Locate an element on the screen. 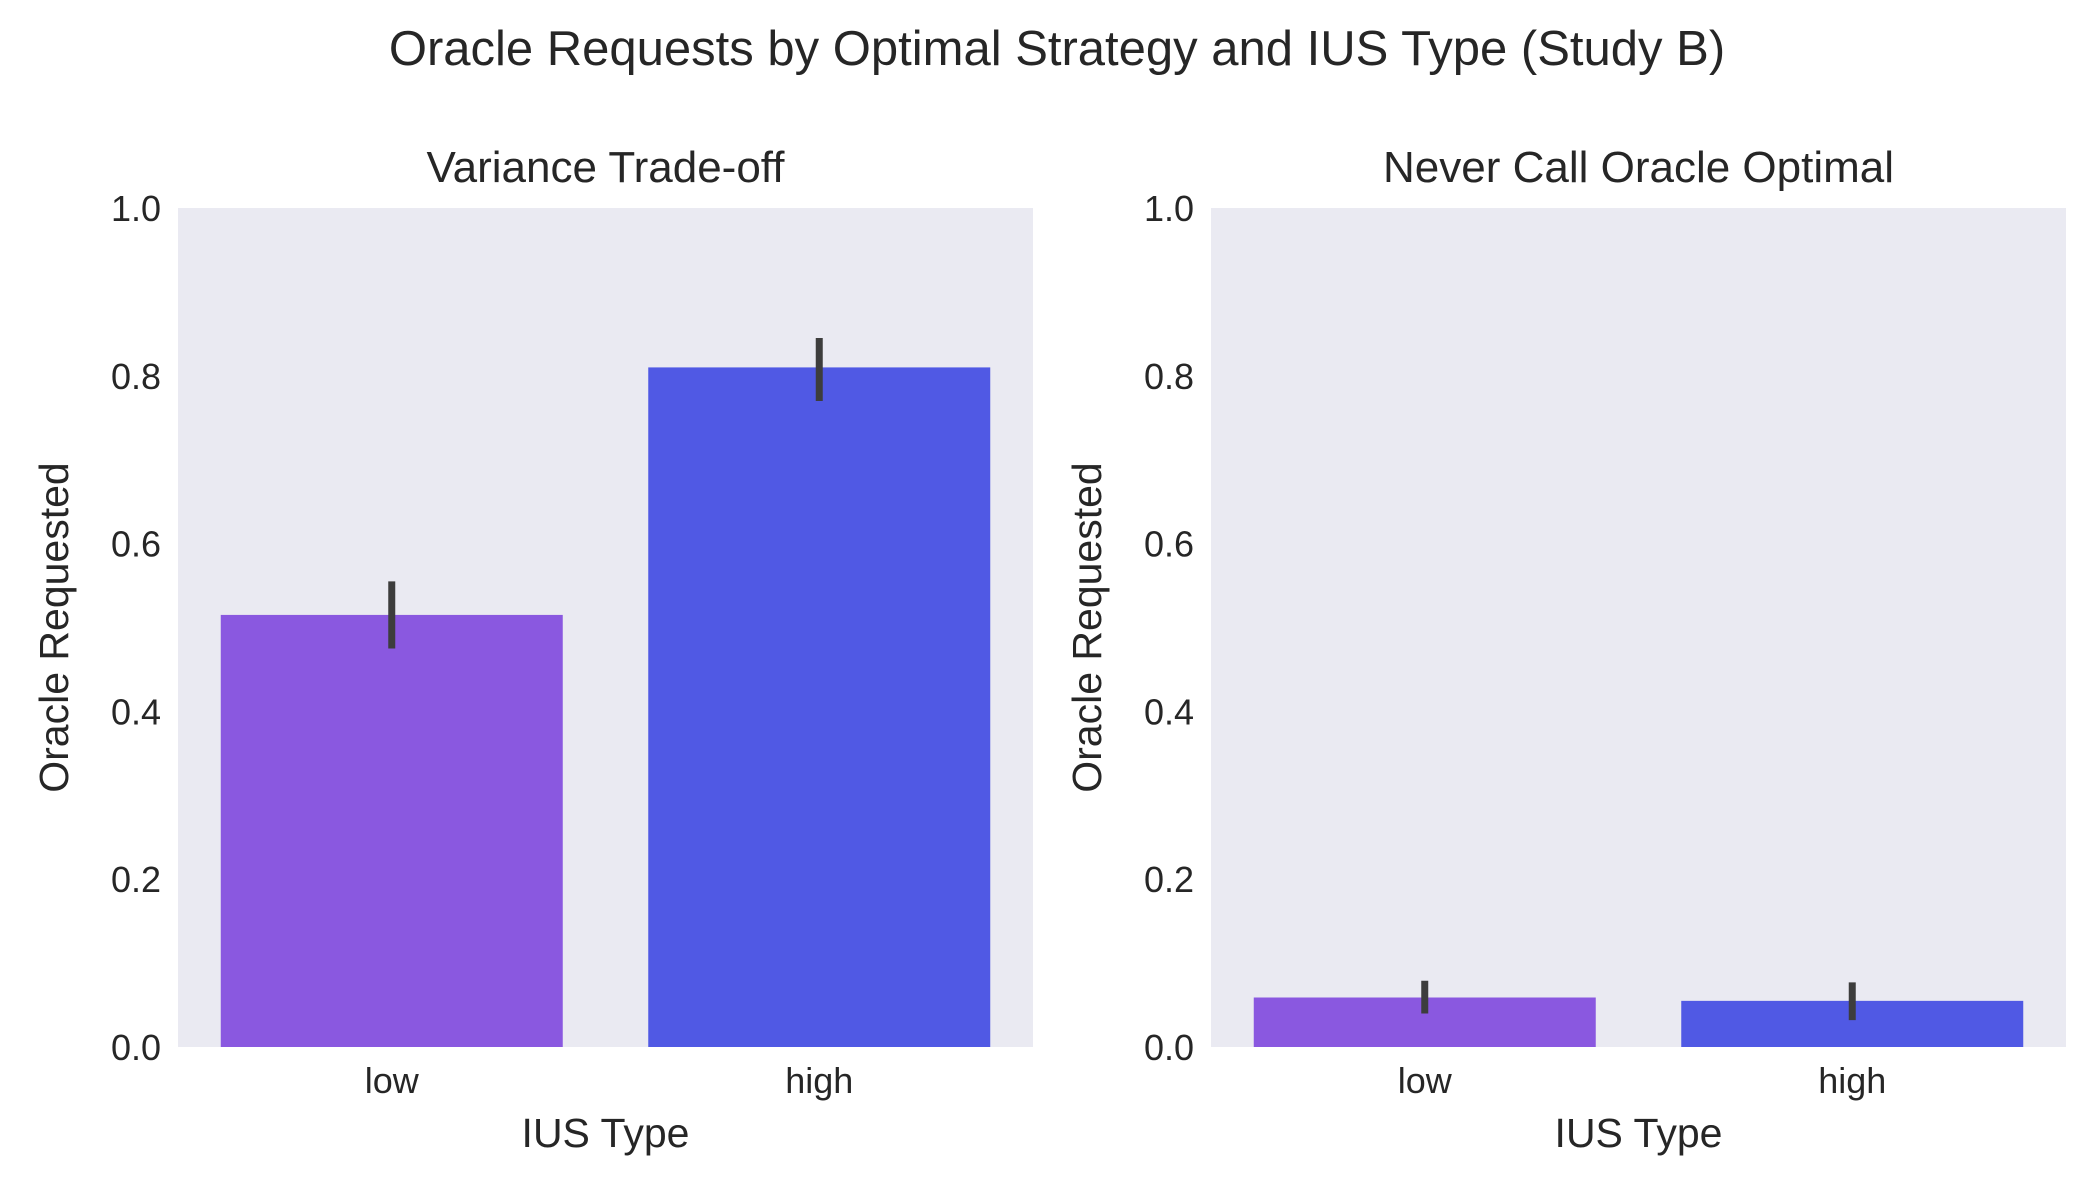  subplot-title-2: Never Call Oracle Optimal is located at coordinates (1638, 167).